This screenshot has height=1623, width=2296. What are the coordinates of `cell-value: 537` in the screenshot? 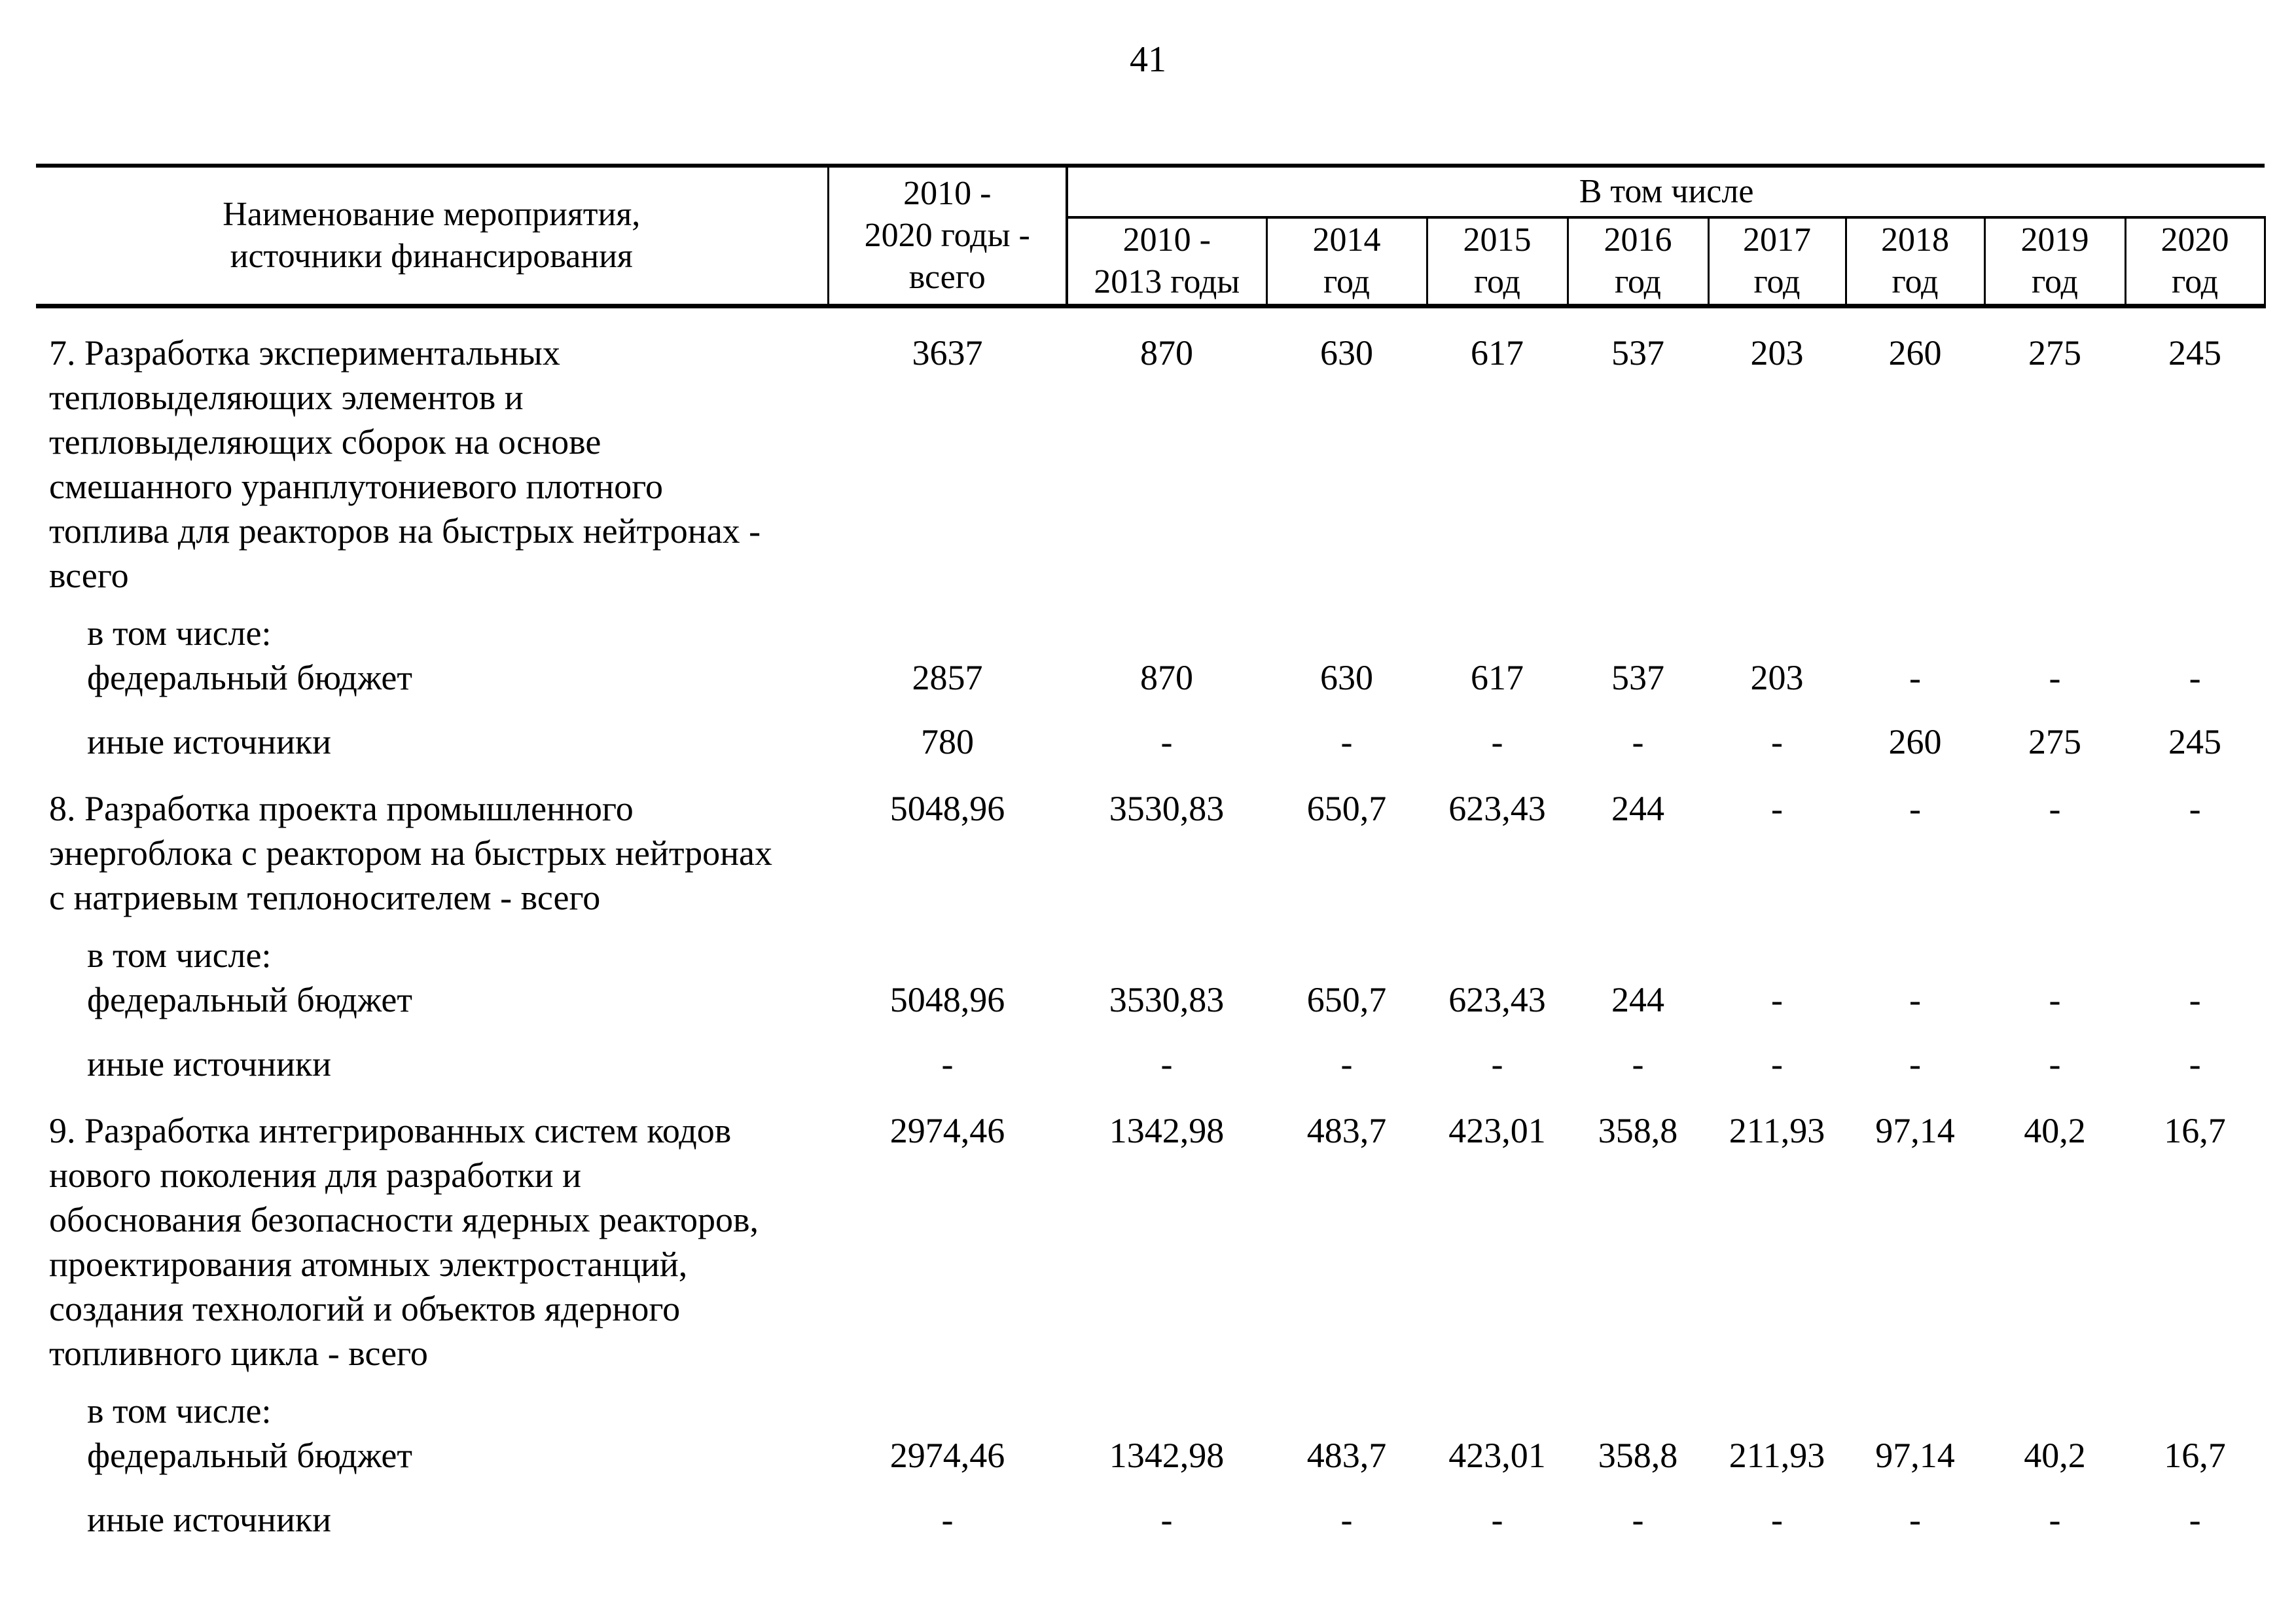 It's located at (1637, 353).